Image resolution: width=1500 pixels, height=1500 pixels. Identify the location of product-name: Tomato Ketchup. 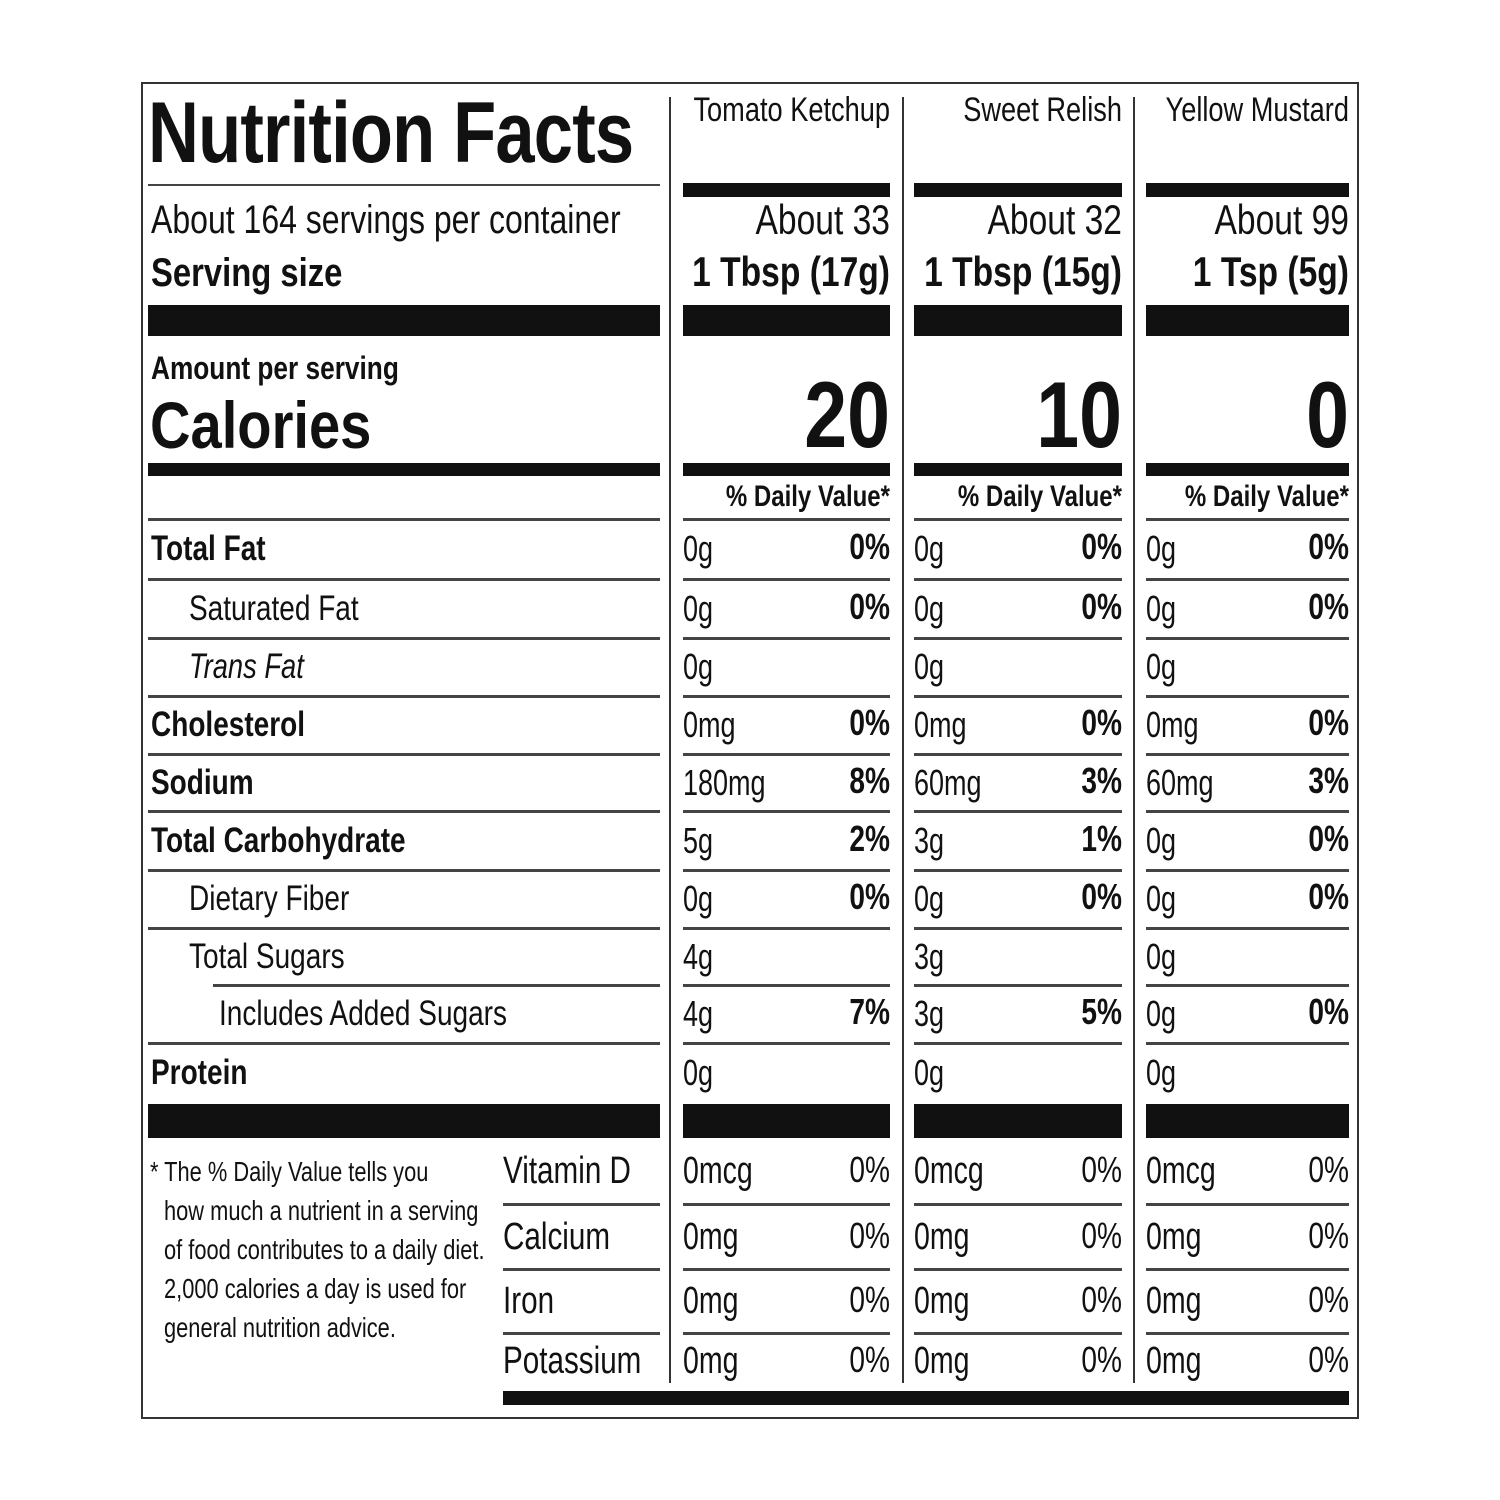
(791, 110).